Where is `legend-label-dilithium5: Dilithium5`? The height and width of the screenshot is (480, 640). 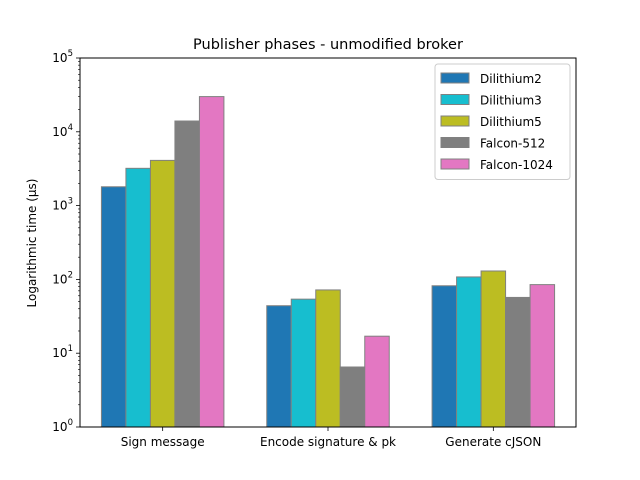 legend-label-dilithium5: Dilithium5 is located at coordinates (511, 122).